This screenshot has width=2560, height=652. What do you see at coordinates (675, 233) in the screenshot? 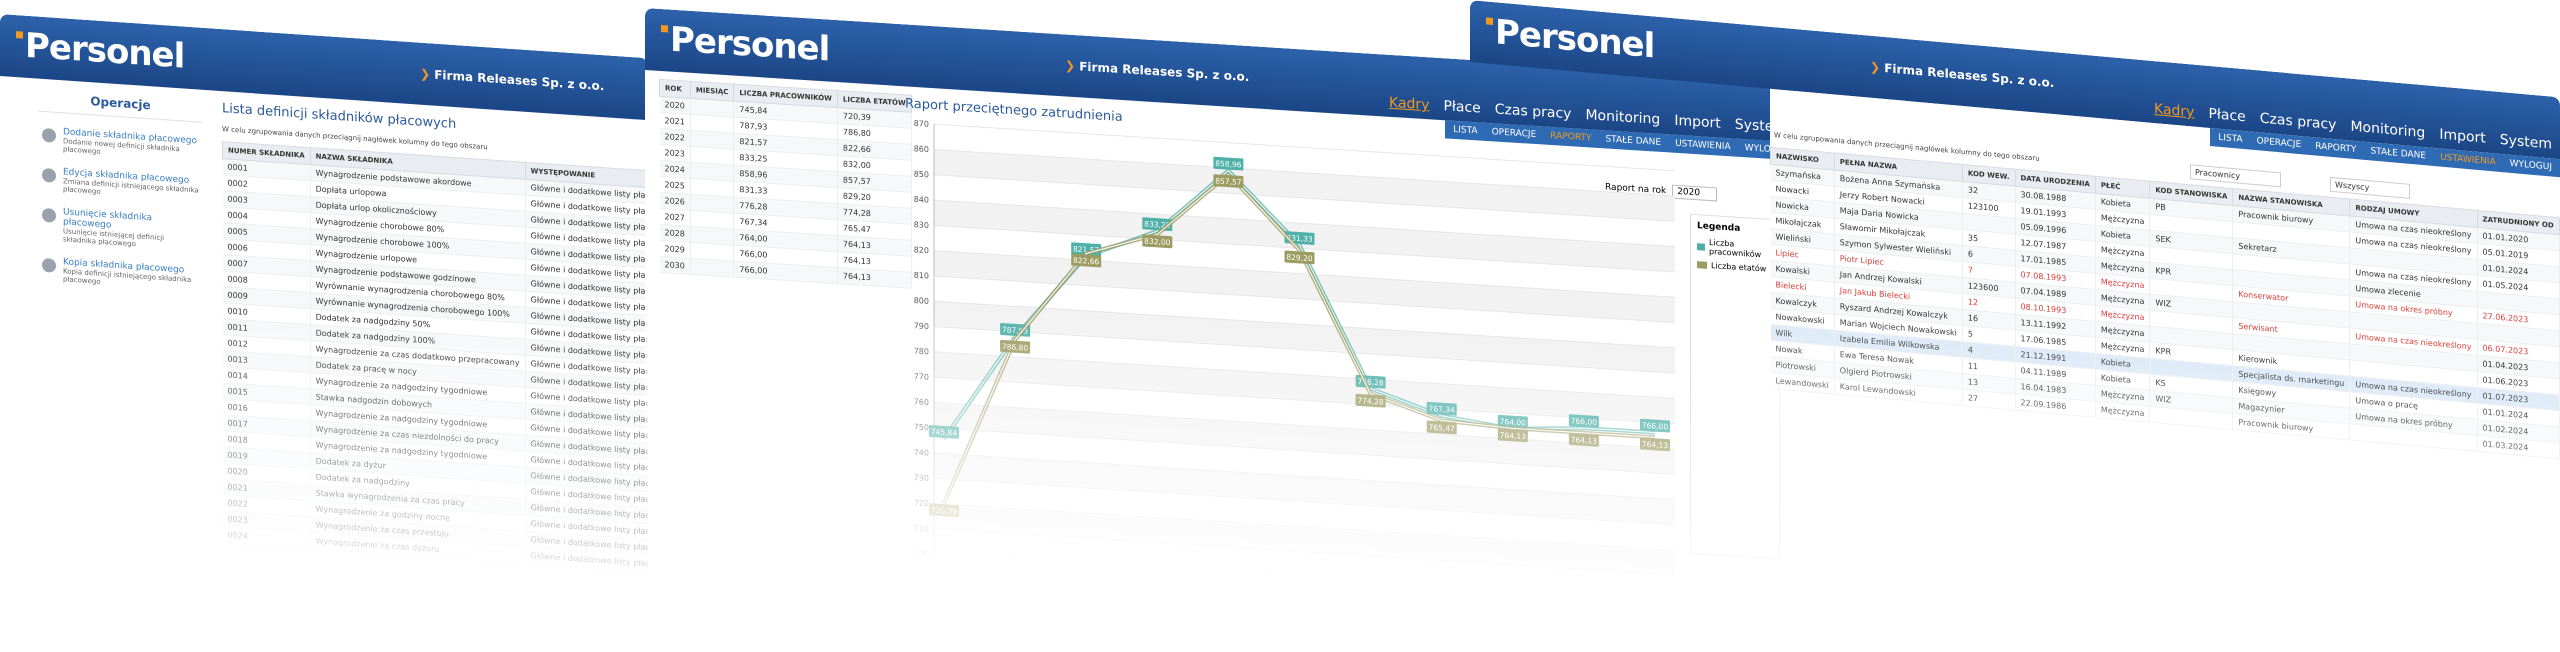
I see `cell: 2028` at bounding box center [675, 233].